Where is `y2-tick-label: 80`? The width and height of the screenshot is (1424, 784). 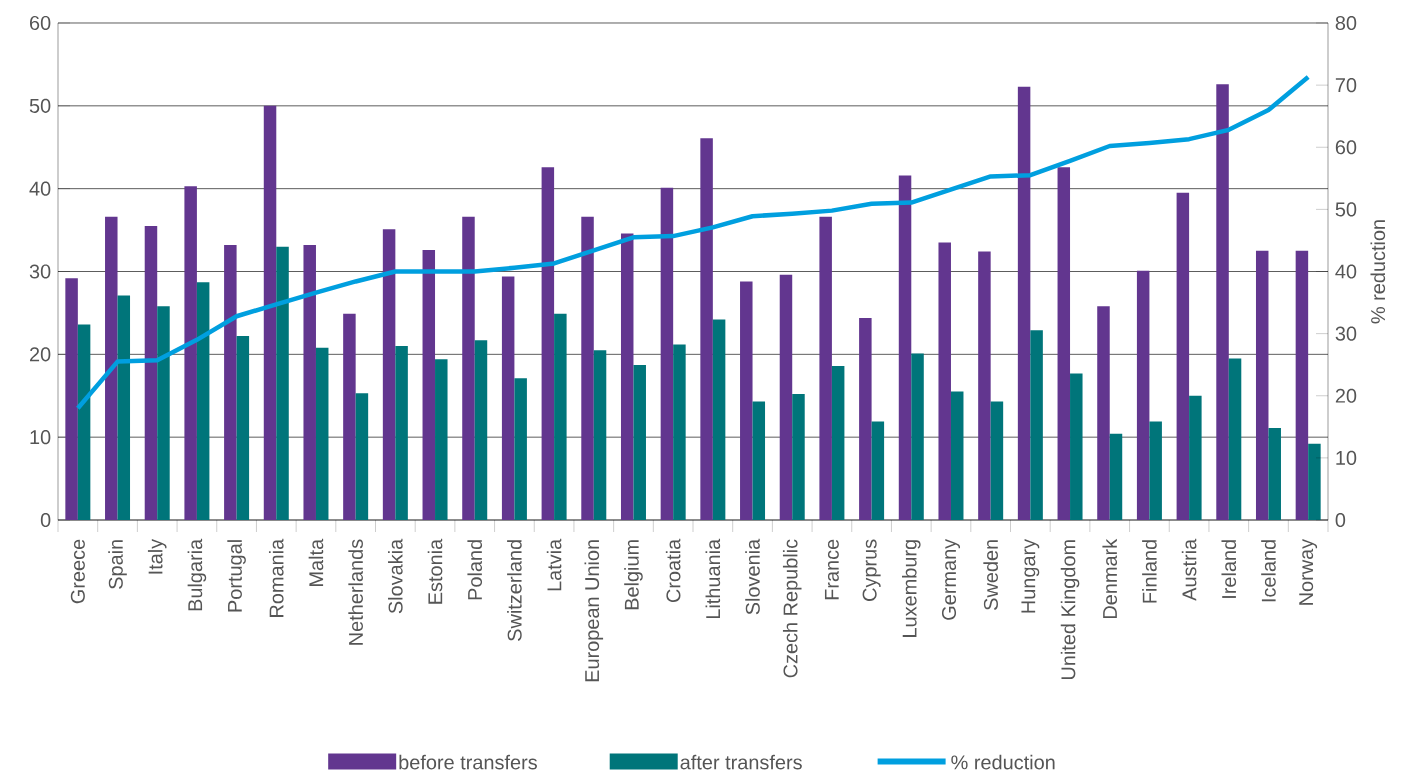 y2-tick-label: 80 is located at coordinates (1346, 23).